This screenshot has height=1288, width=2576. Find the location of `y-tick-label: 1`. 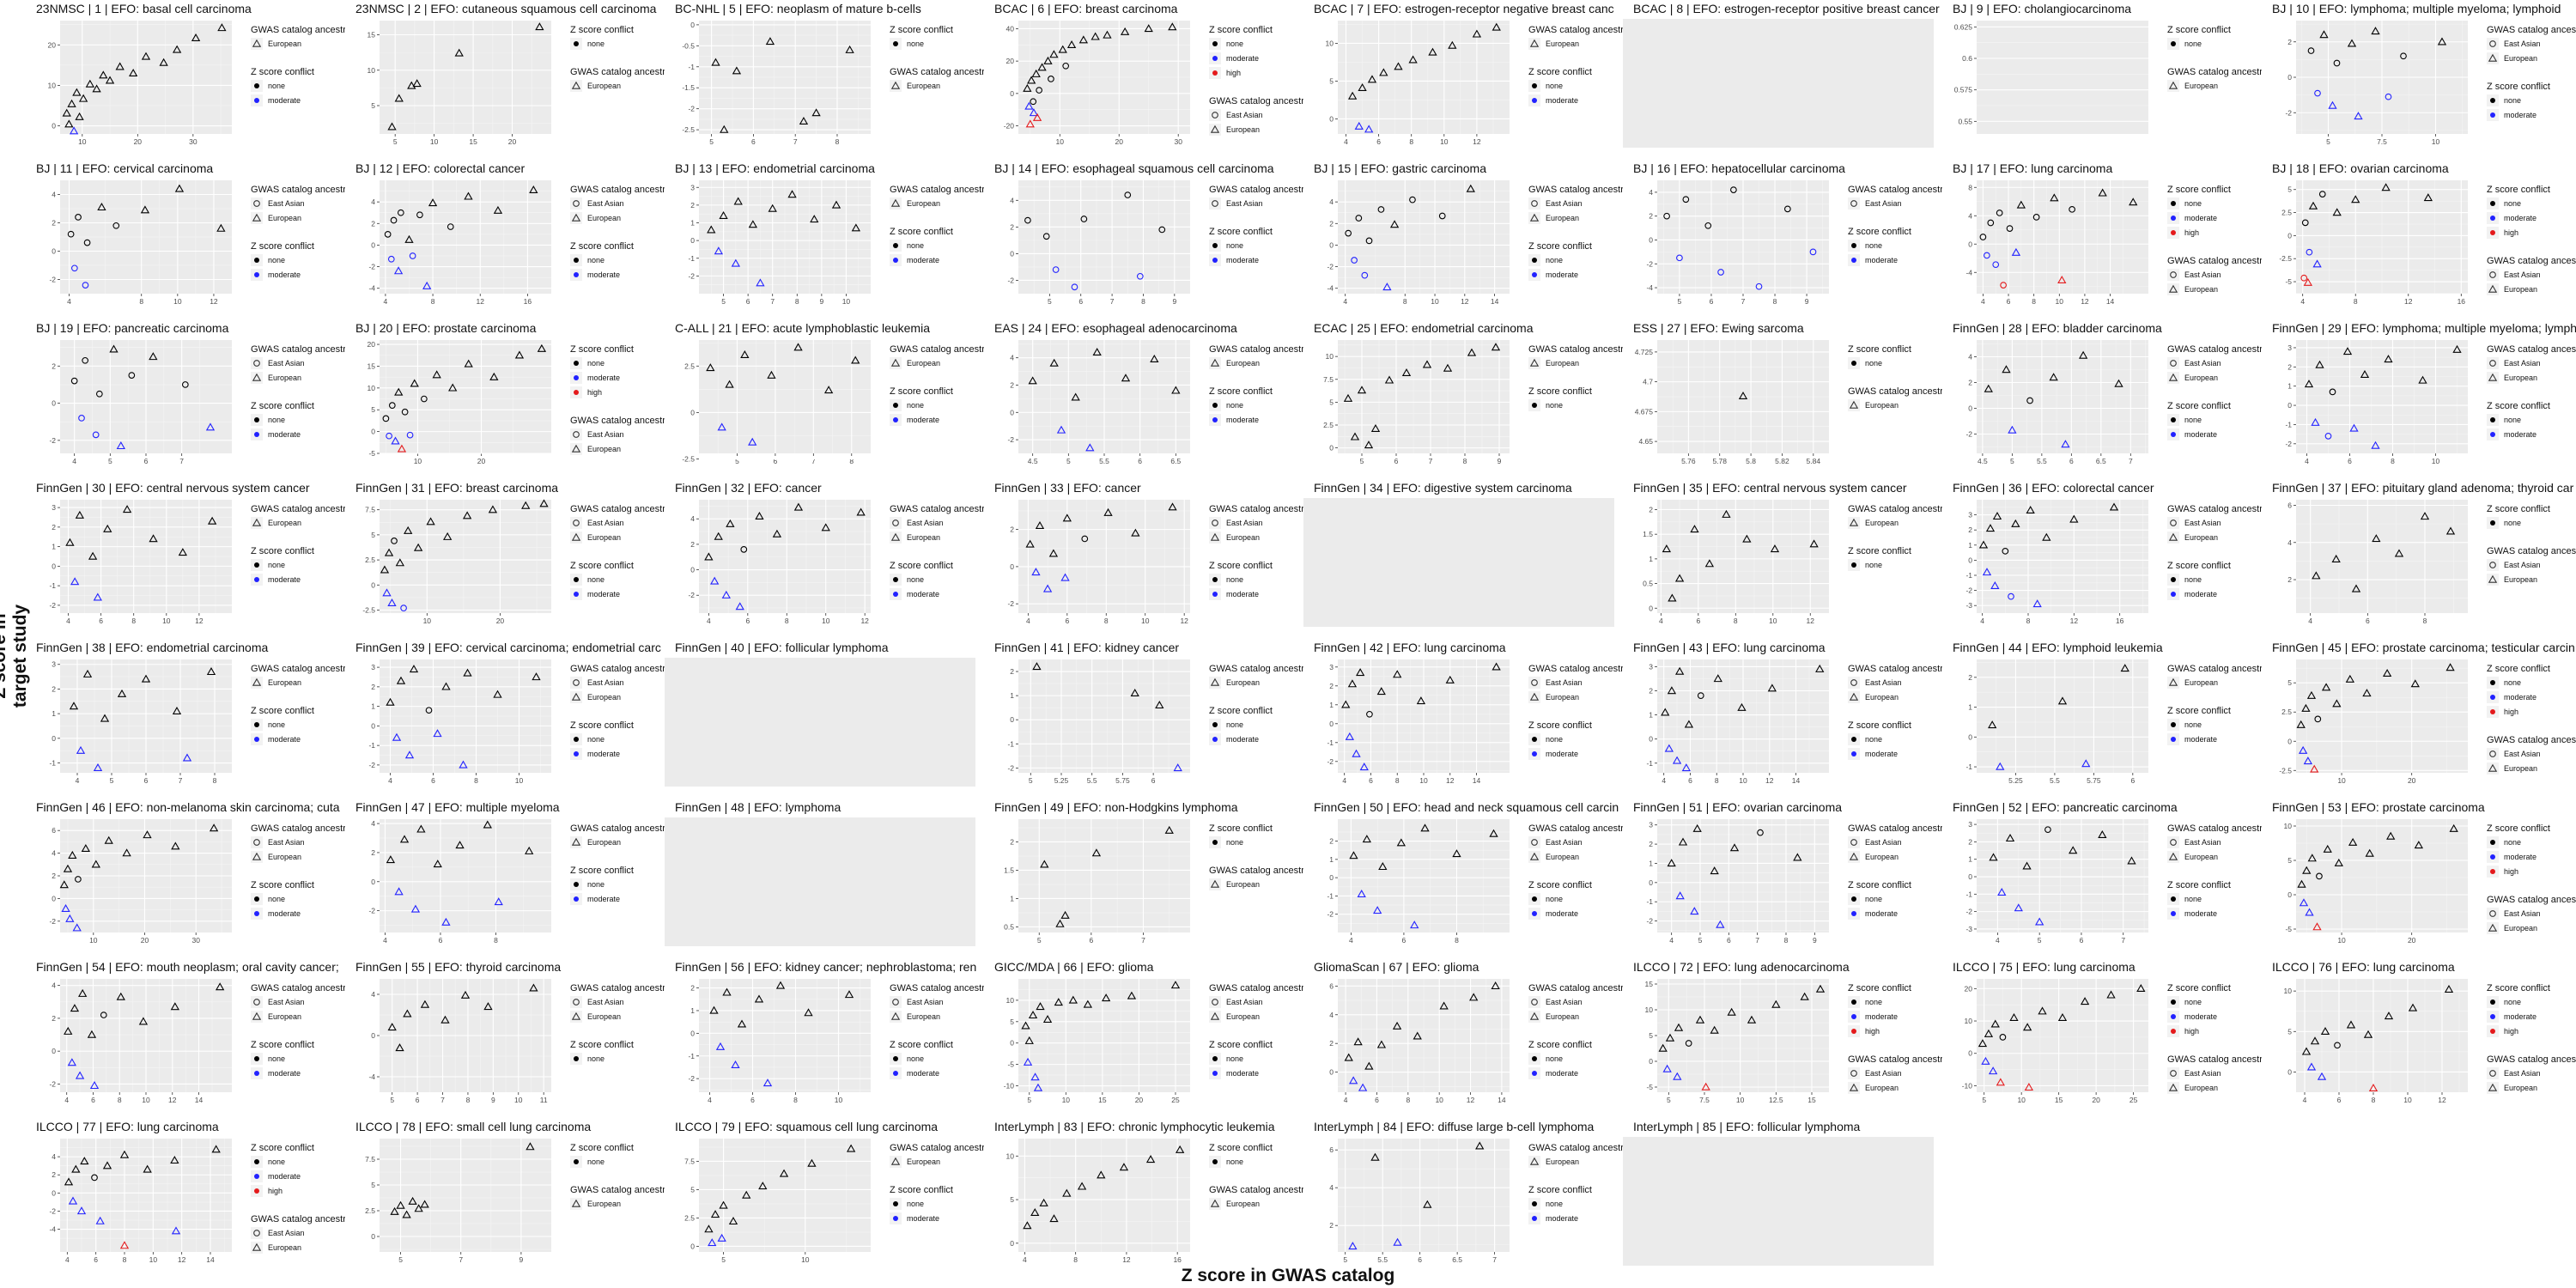

y-tick-label: 1 is located at coordinates (1331, 705).